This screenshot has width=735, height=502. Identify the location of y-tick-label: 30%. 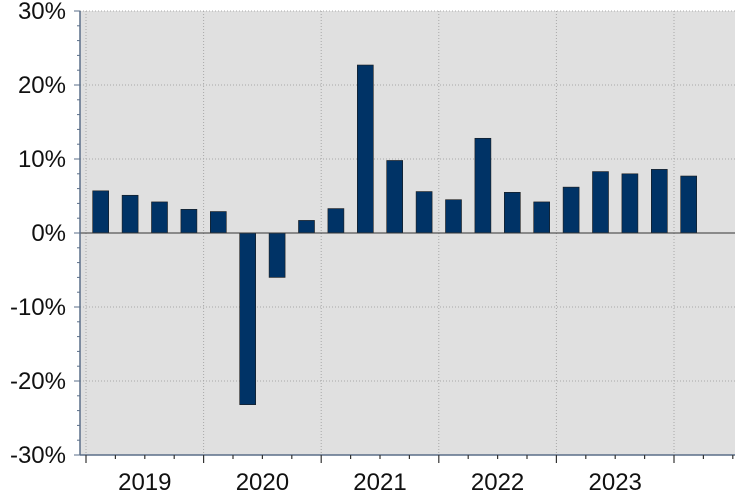
(42, 12).